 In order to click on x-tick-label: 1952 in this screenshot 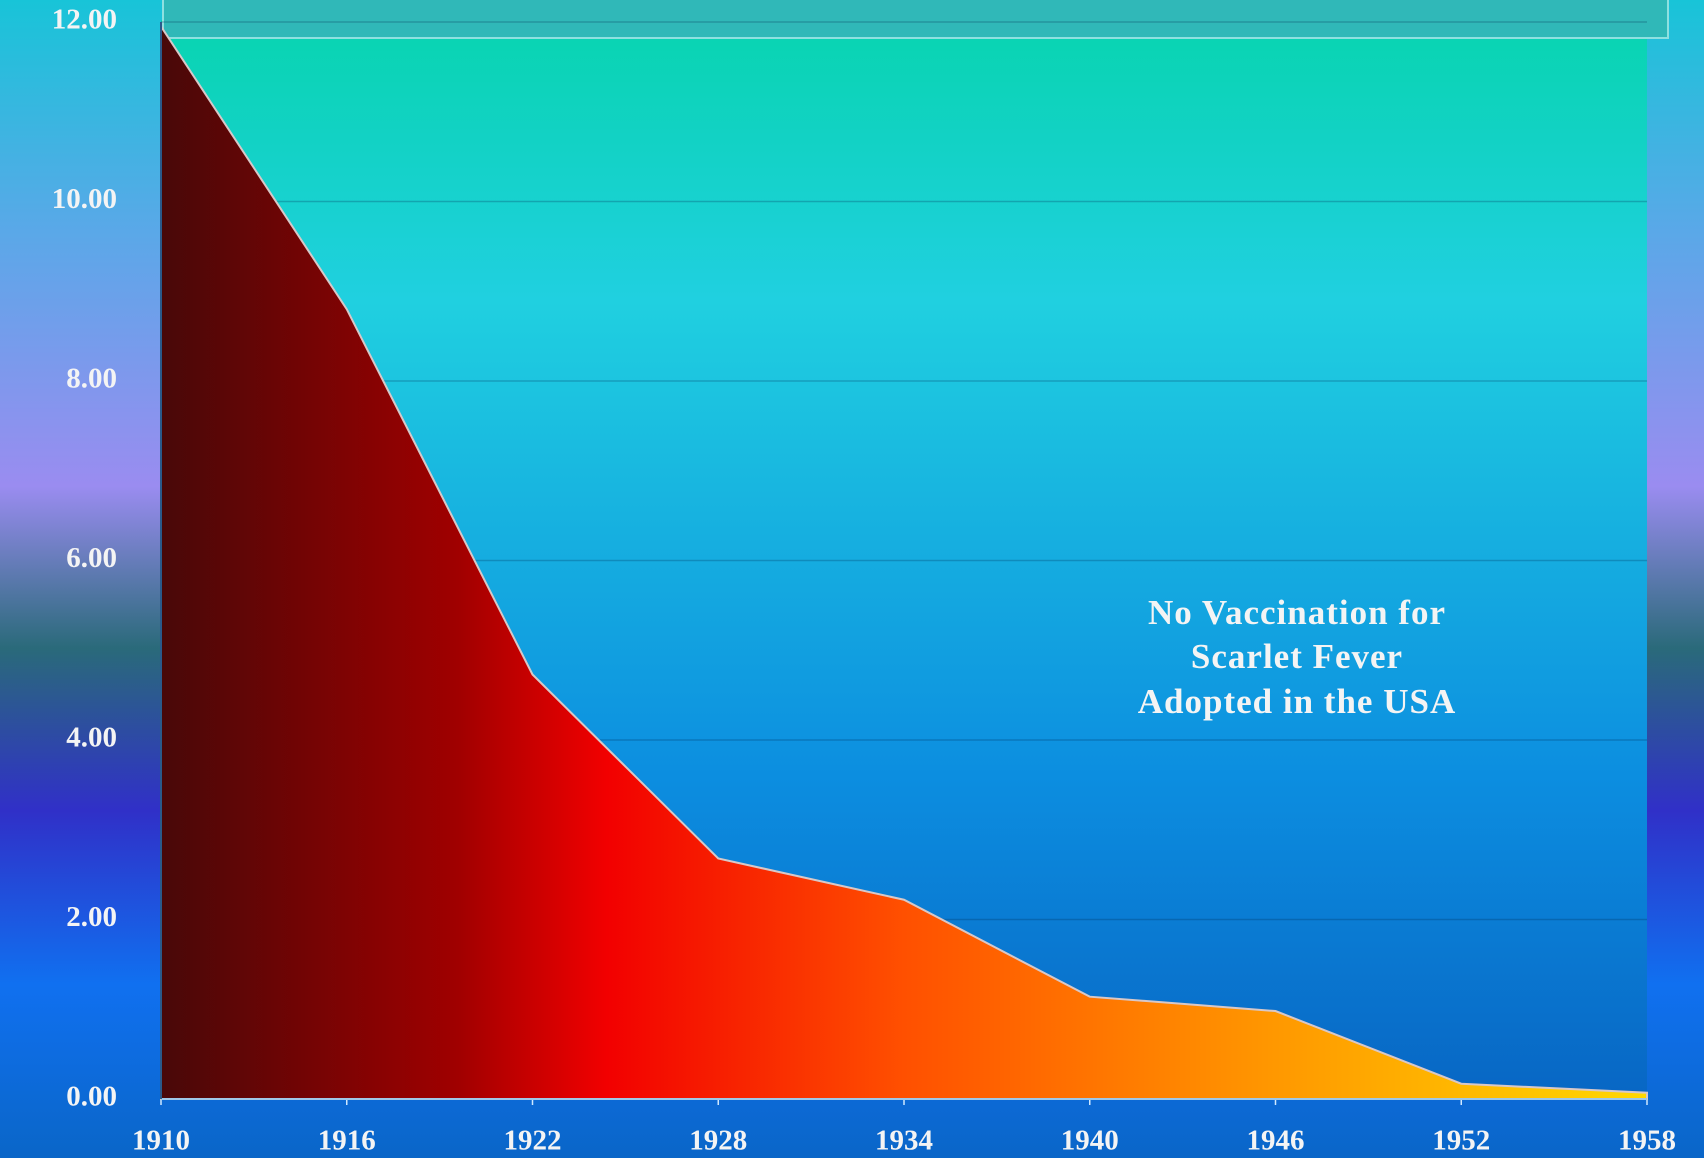, I will do `click(1461, 1141)`.